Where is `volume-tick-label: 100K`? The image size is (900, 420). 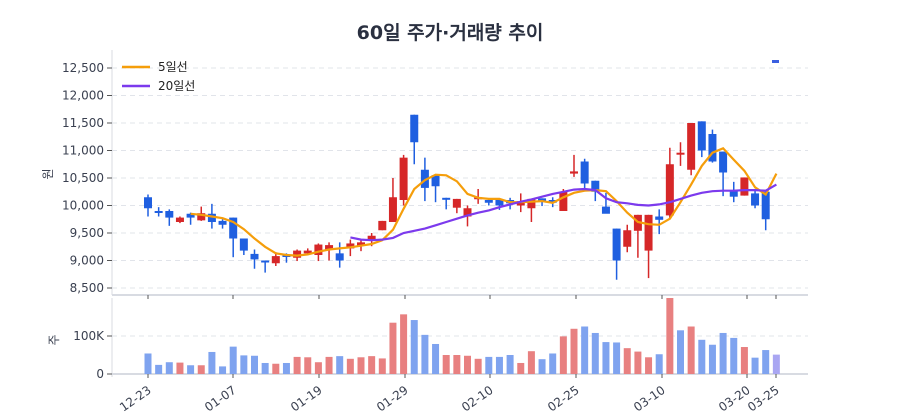 volume-tick-label: 100K is located at coordinates (89, 336).